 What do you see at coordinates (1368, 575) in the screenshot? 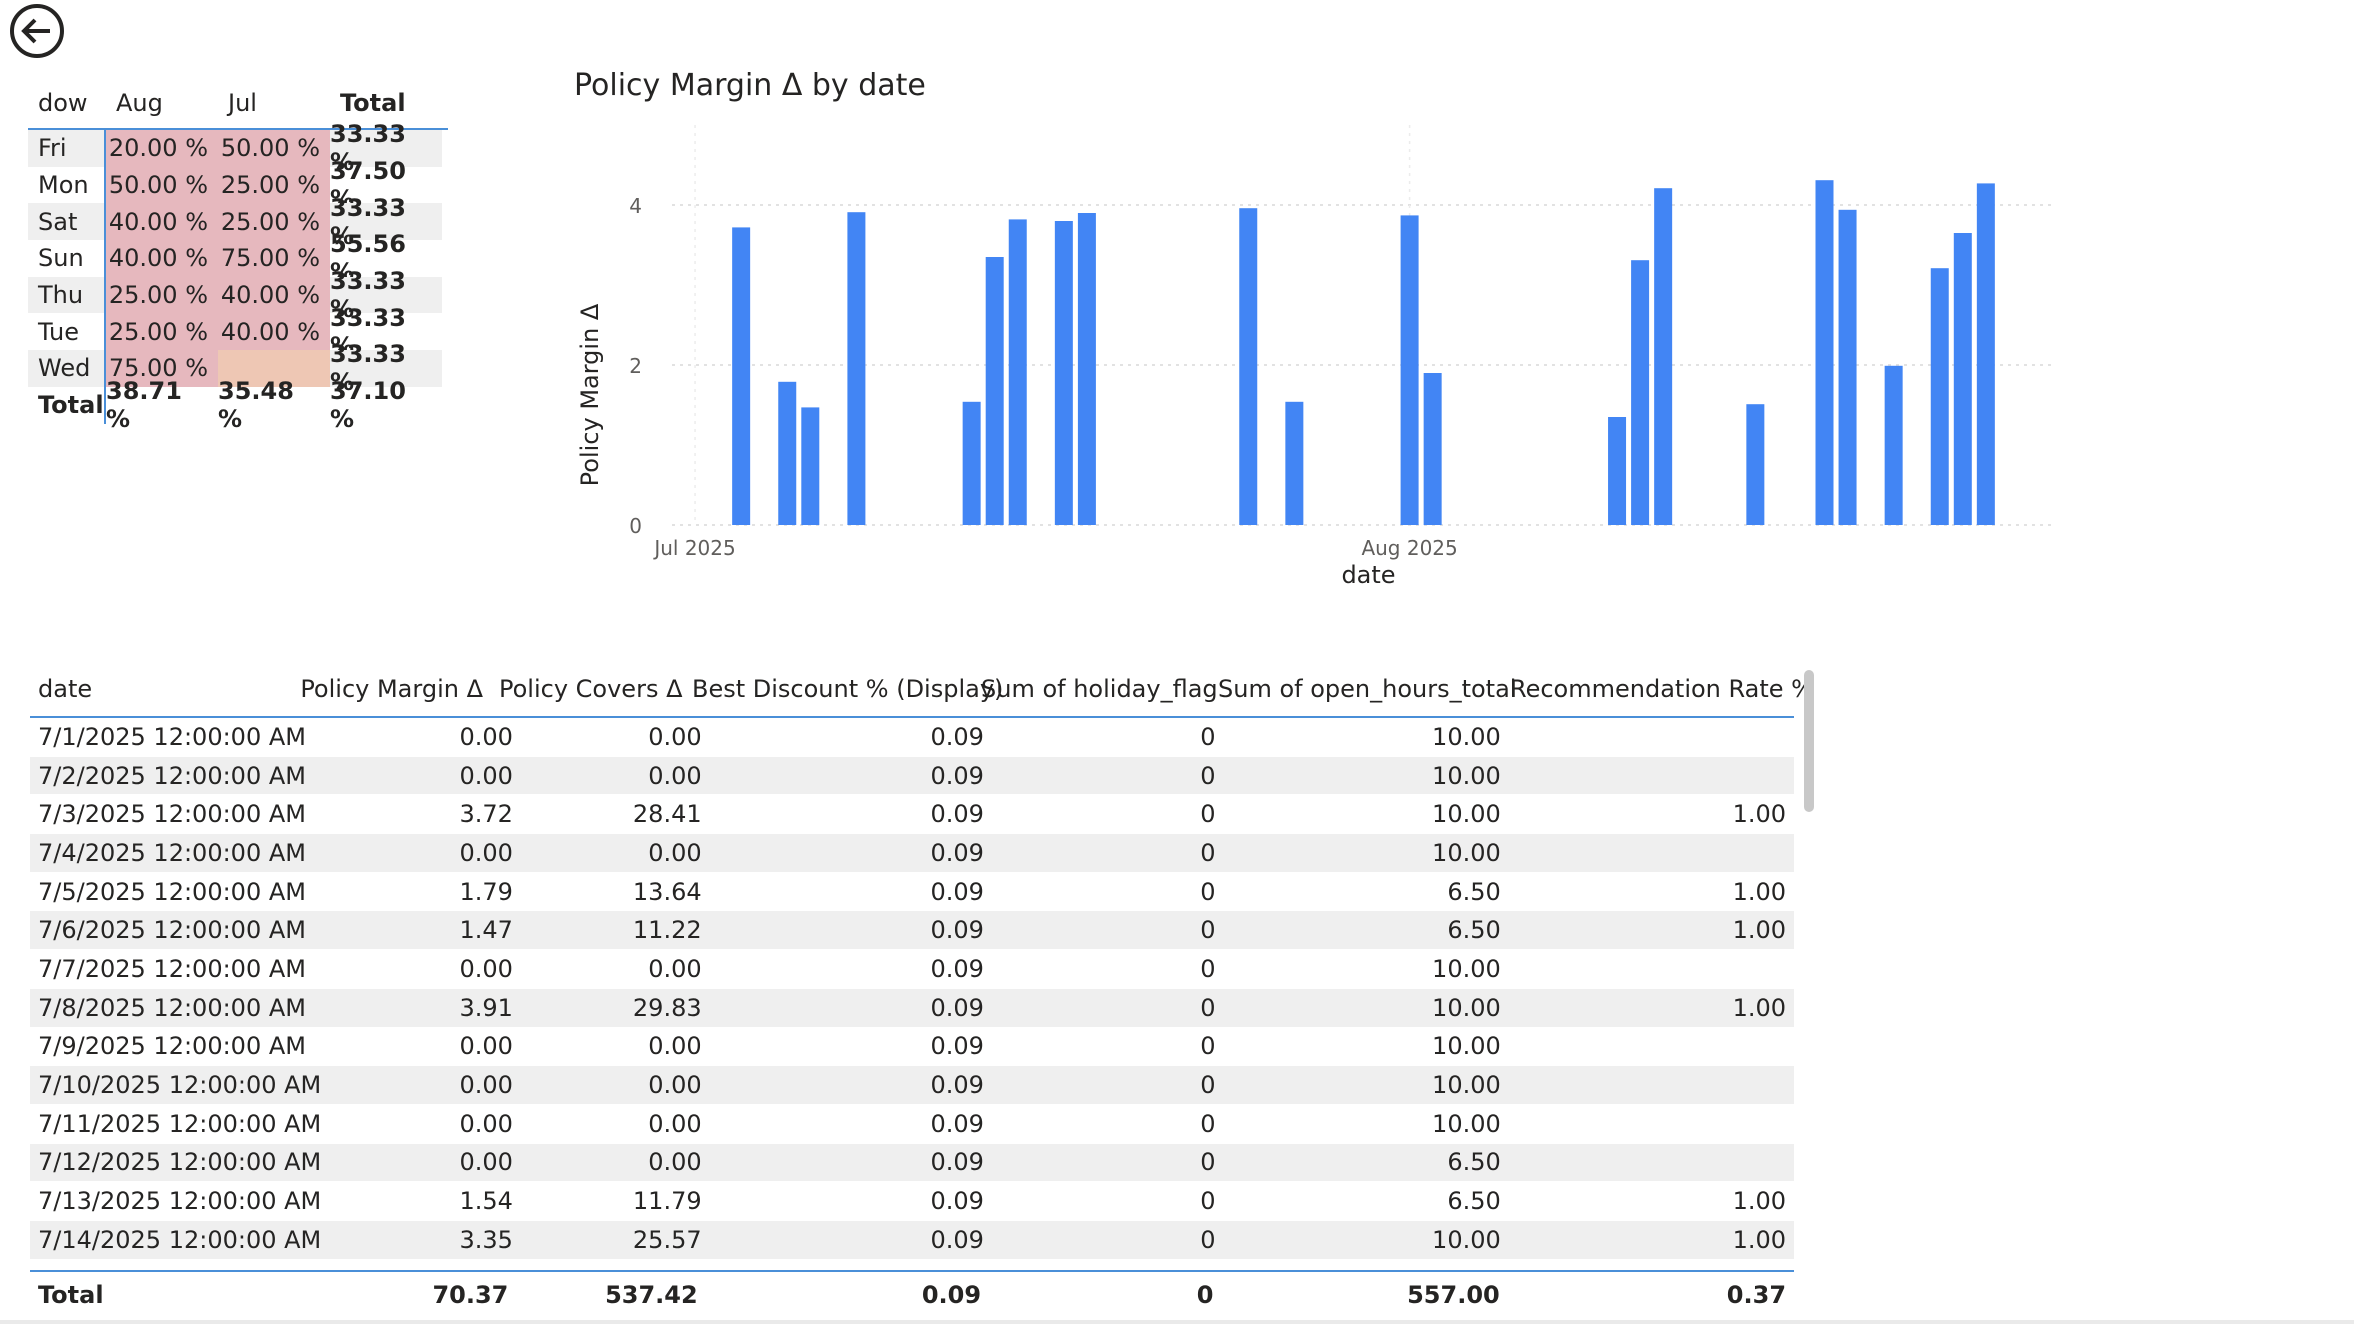
I see `x-axis-title: date` at bounding box center [1368, 575].